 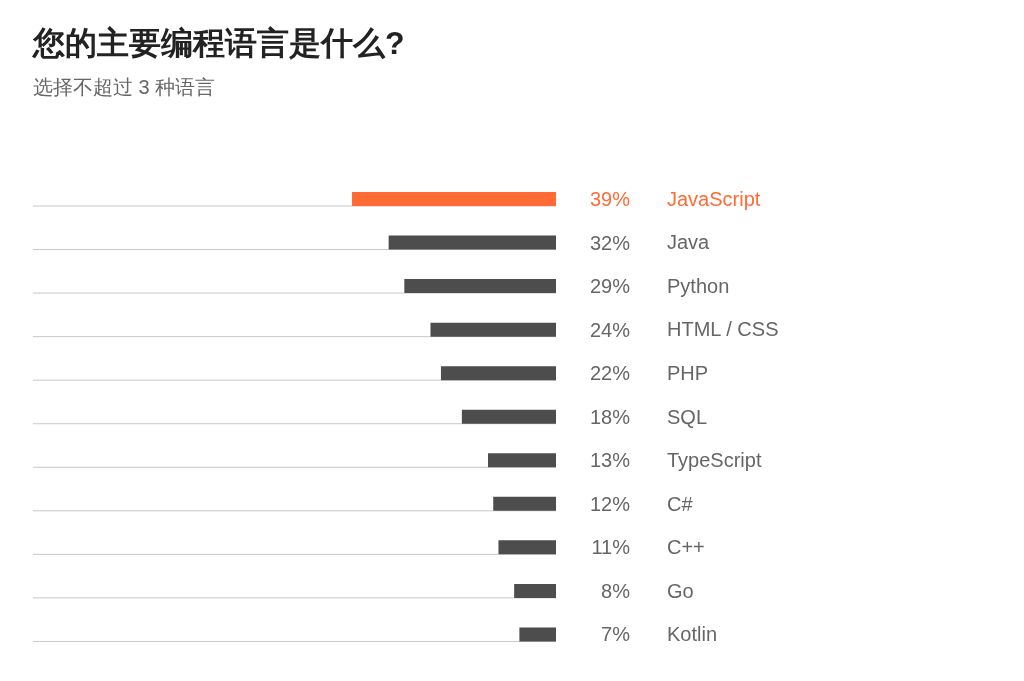 What do you see at coordinates (616, 590) in the screenshot?
I see `data-label: 8%` at bounding box center [616, 590].